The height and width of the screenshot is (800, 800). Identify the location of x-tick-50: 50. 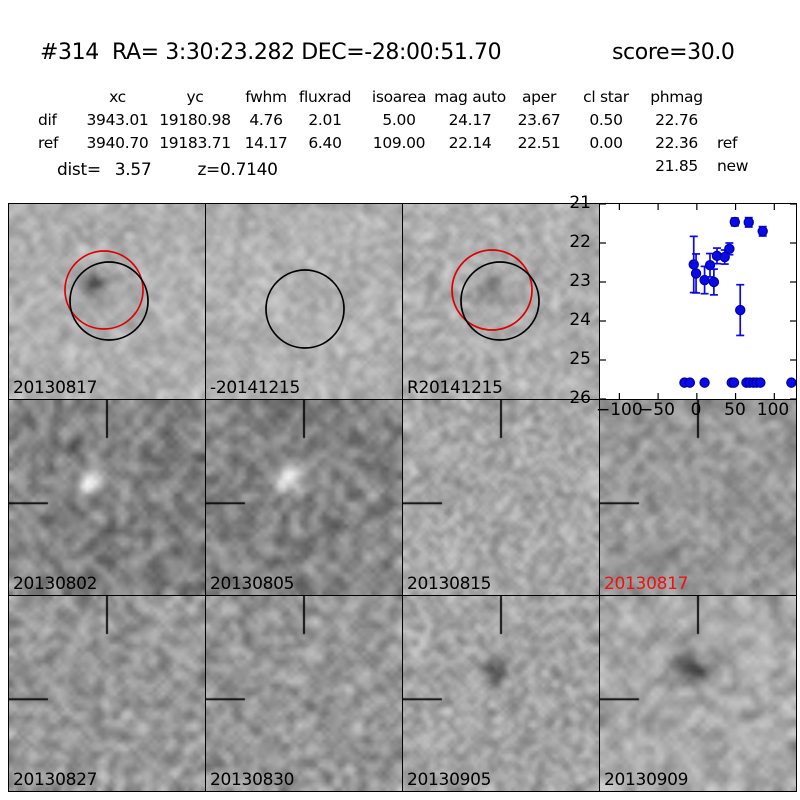
(735, 410).